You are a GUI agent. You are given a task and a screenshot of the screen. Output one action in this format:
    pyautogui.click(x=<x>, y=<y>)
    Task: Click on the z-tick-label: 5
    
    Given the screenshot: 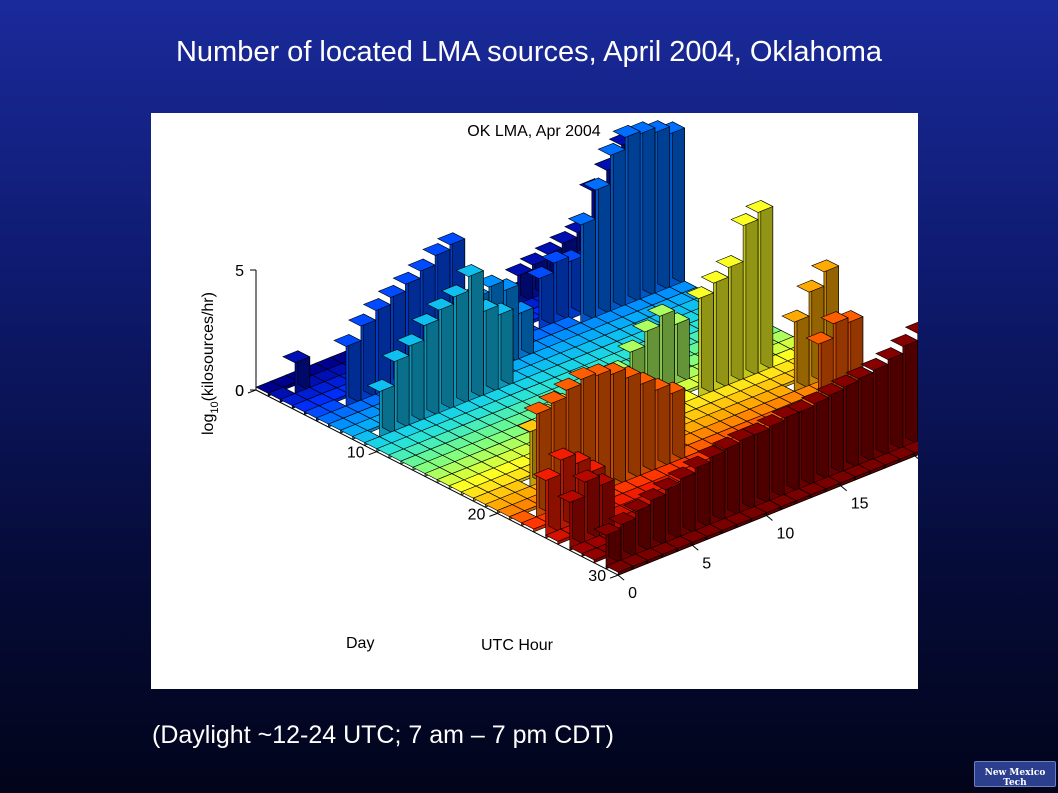 What is the action you would take?
    pyautogui.click(x=239, y=271)
    